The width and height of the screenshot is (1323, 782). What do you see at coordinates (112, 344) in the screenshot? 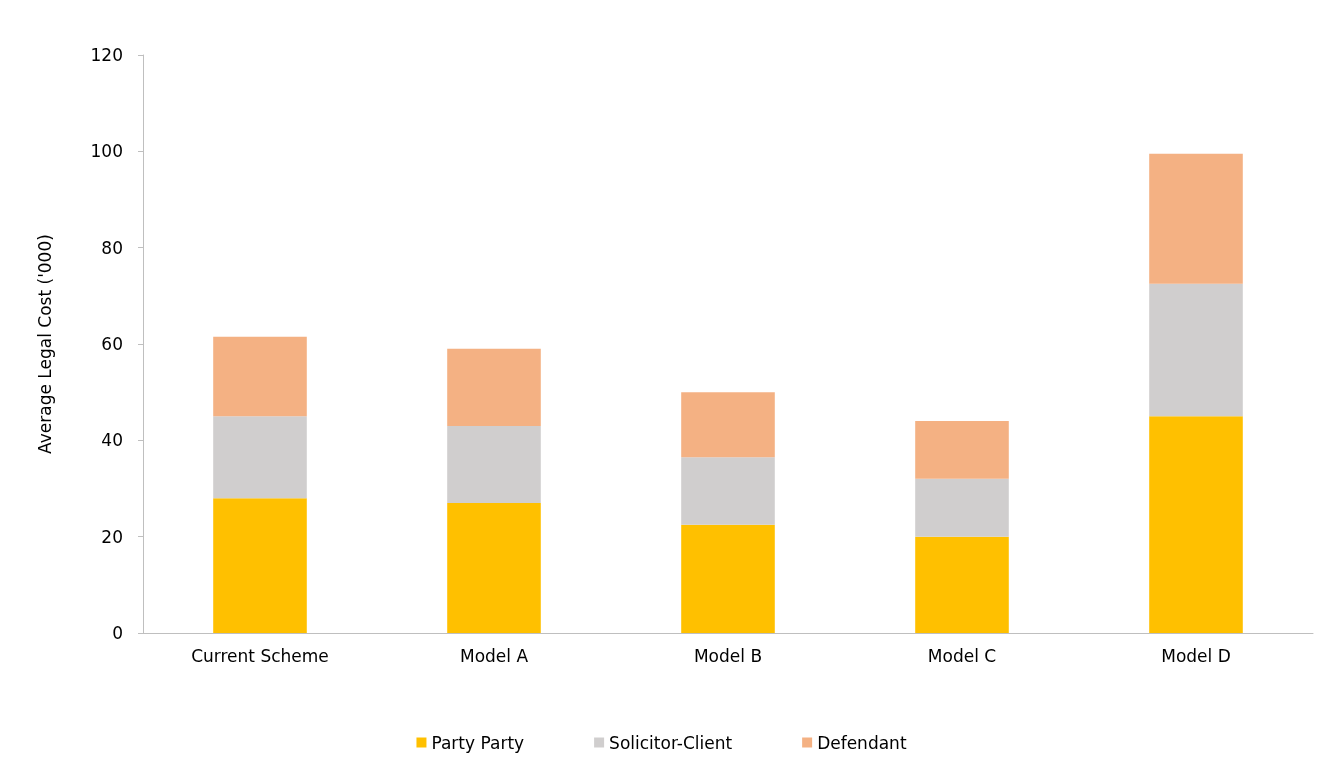
I see `y-tick-label: 60` at bounding box center [112, 344].